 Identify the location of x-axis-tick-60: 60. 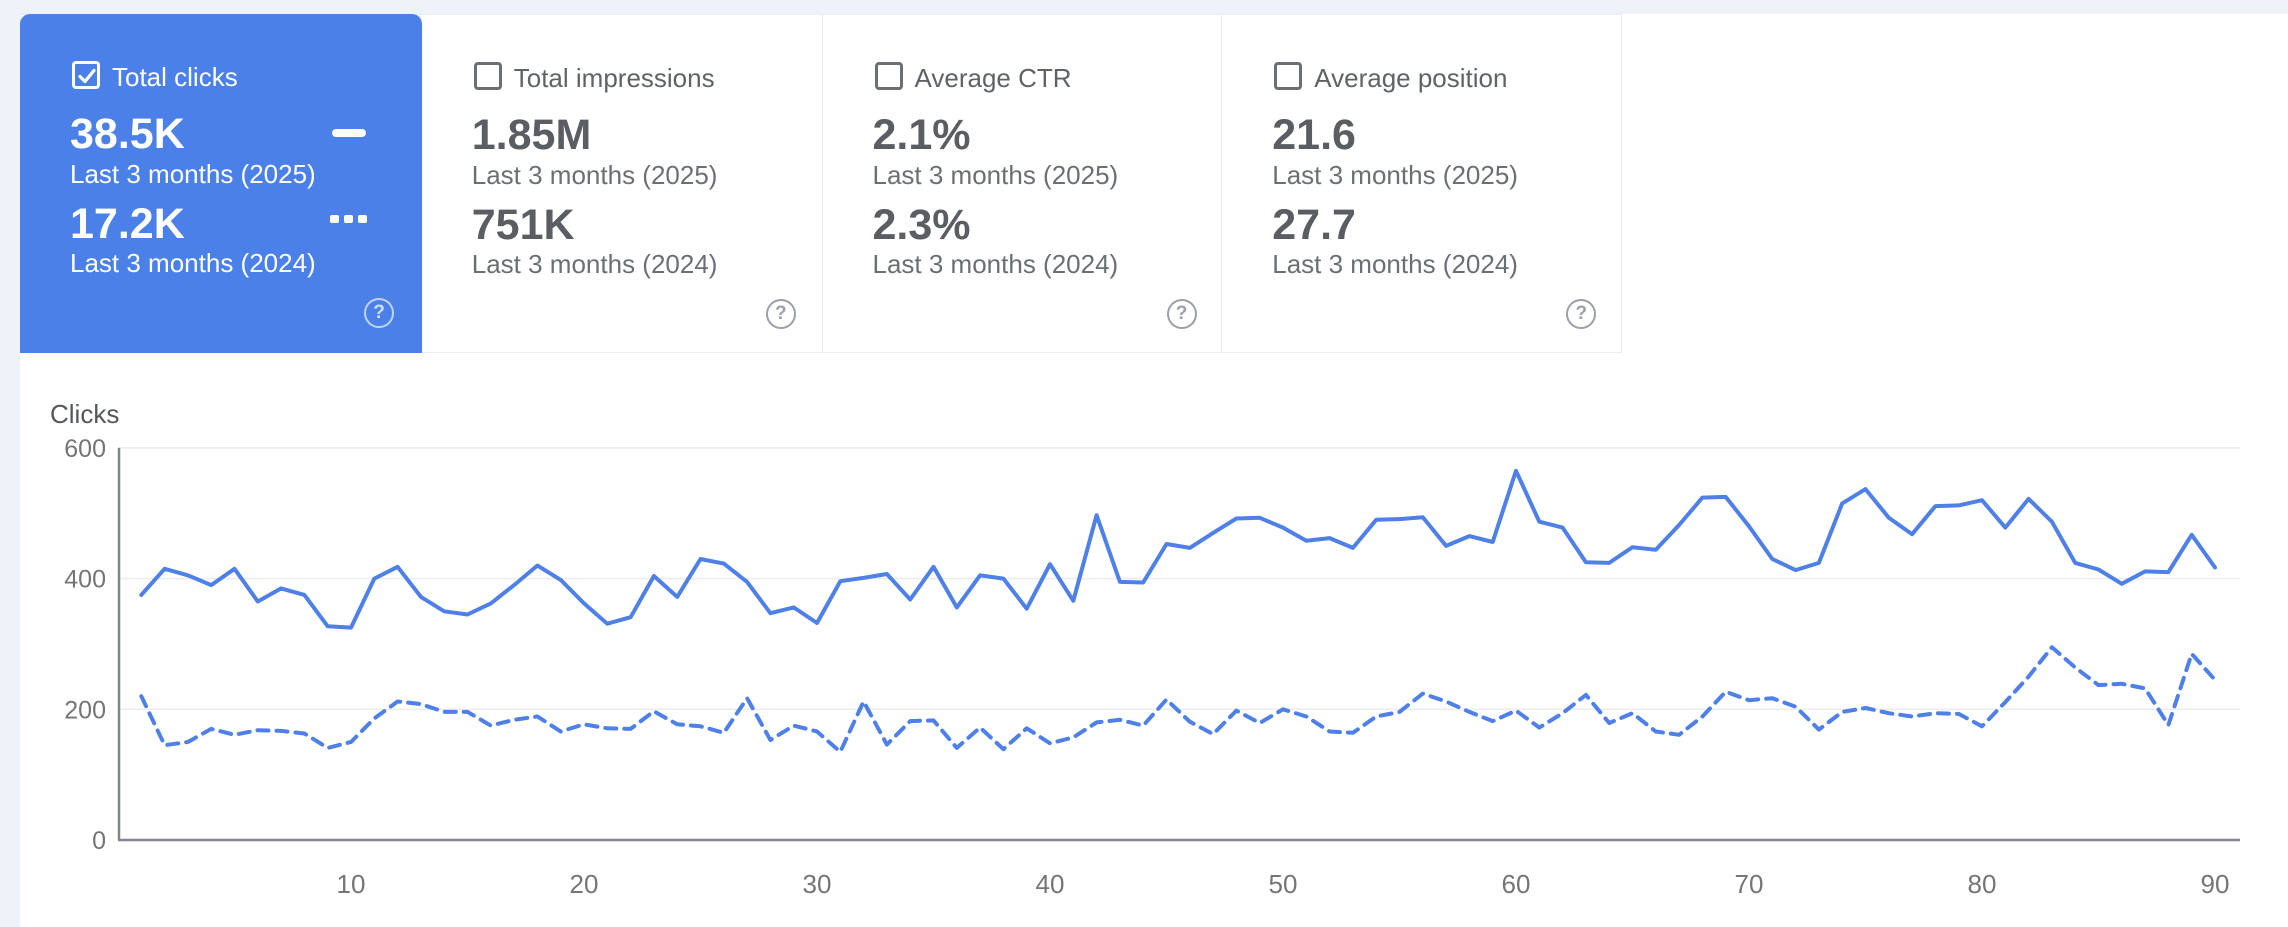
(1516, 884).